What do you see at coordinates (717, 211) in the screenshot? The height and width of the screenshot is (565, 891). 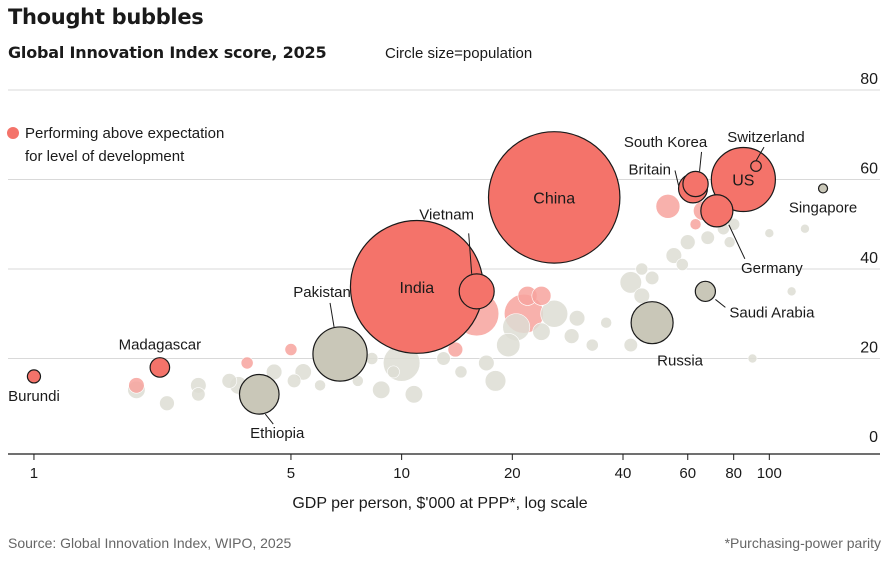 I see `bubble-germany` at bounding box center [717, 211].